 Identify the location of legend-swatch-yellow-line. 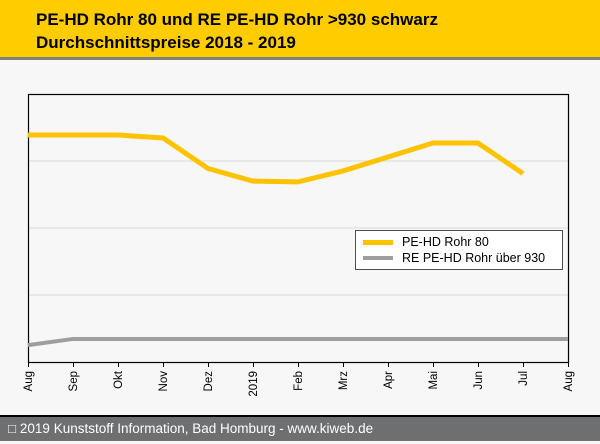
(378, 242).